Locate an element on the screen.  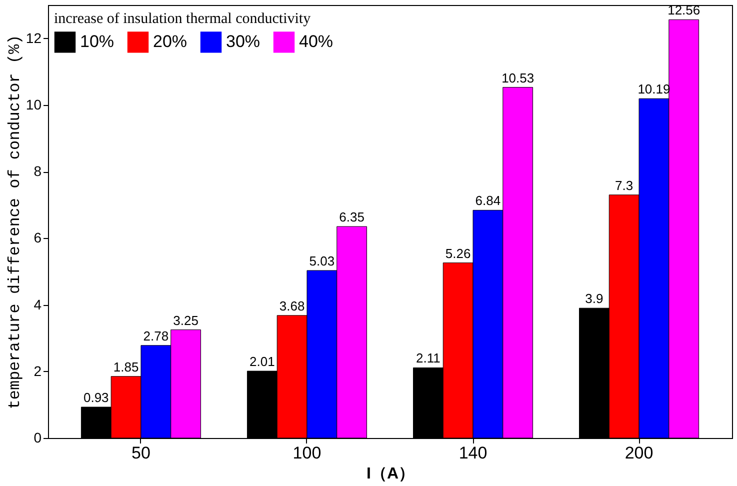
legend-label: 30% is located at coordinates (243, 42).